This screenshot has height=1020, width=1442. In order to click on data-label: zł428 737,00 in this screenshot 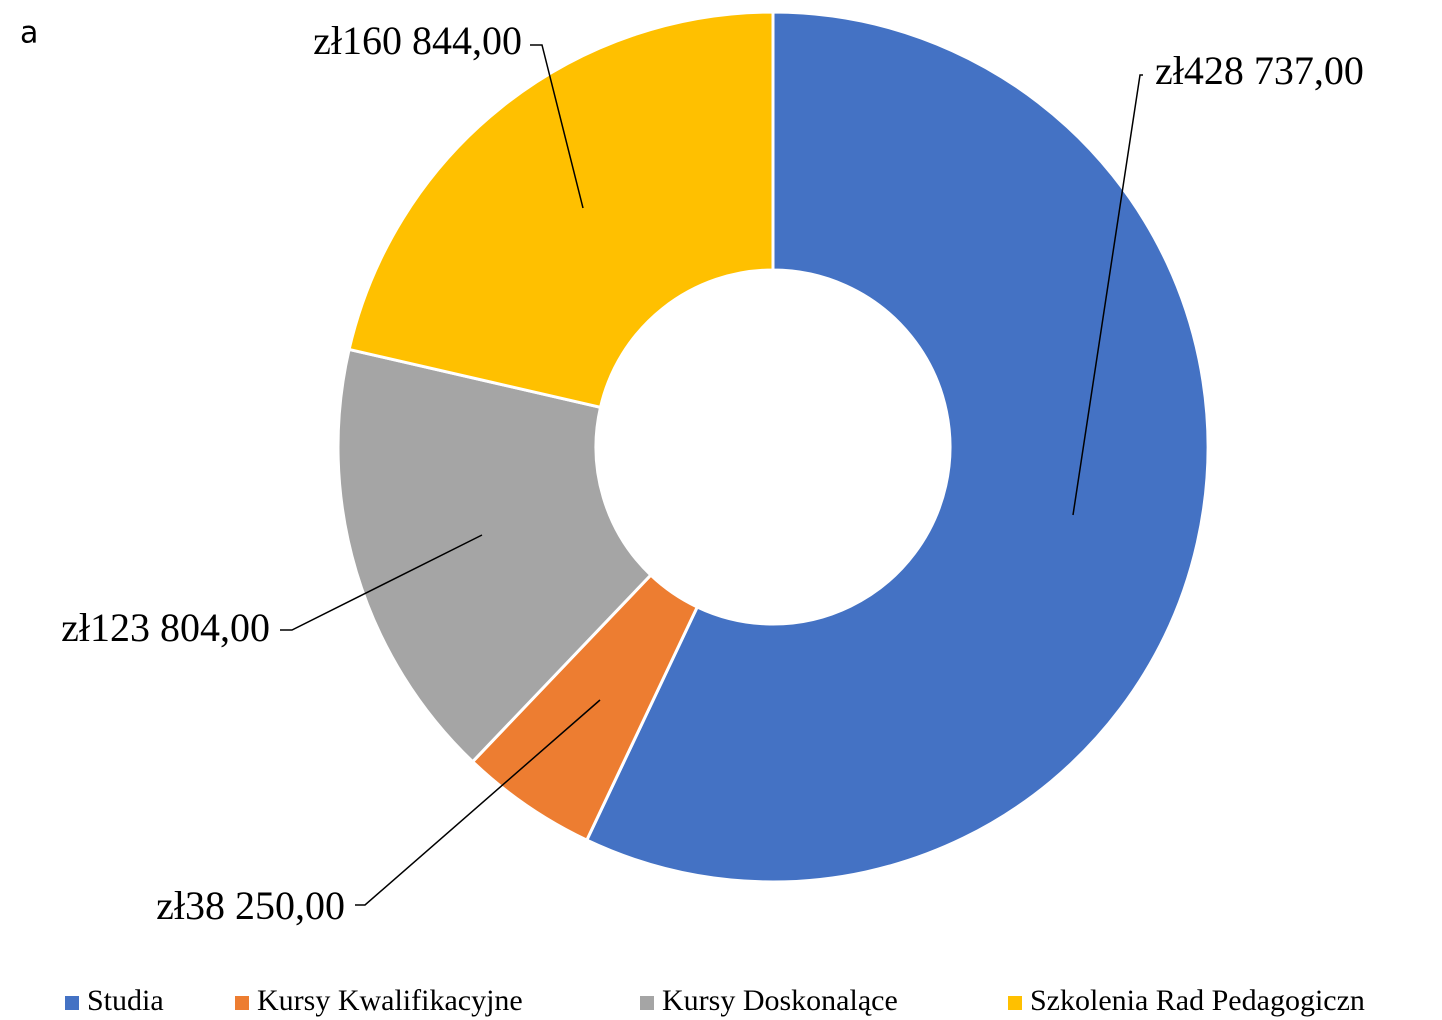, I will do `click(1259, 70)`.